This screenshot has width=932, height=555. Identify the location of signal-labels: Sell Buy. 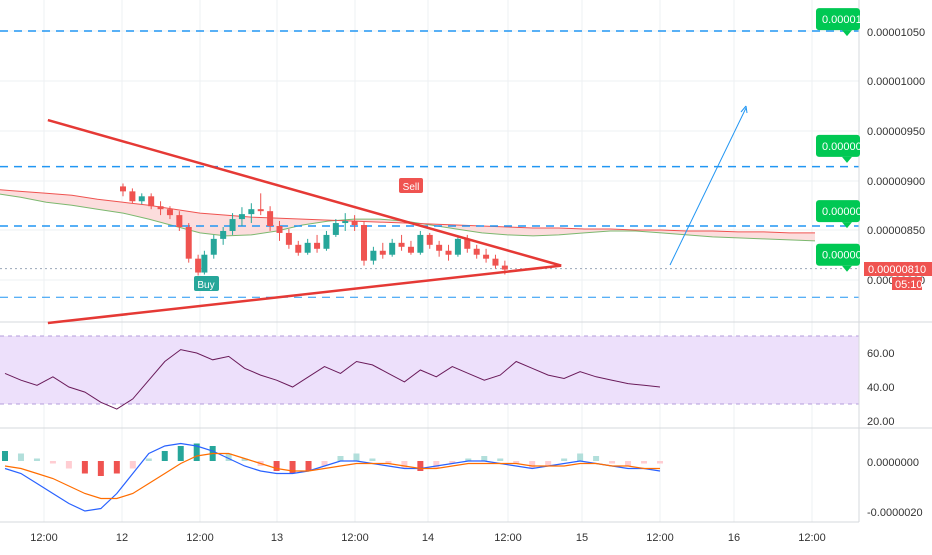
(308, 234).